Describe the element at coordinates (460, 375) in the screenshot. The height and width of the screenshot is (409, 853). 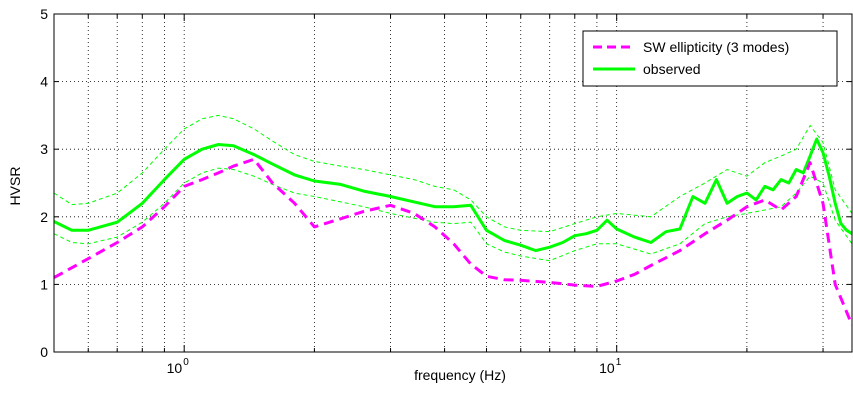
I see `x-axis-label: frequency (Hz)` at that location.